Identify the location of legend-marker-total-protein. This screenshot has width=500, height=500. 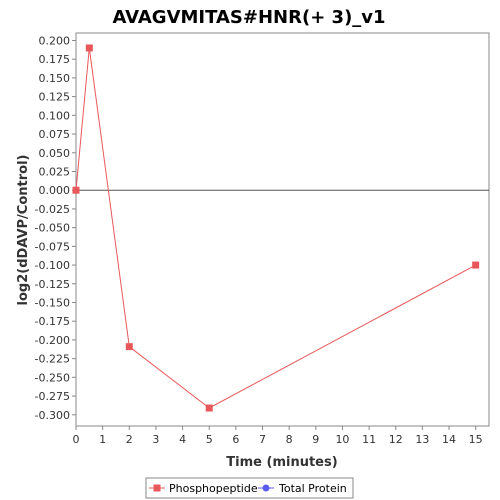
(266, 488).